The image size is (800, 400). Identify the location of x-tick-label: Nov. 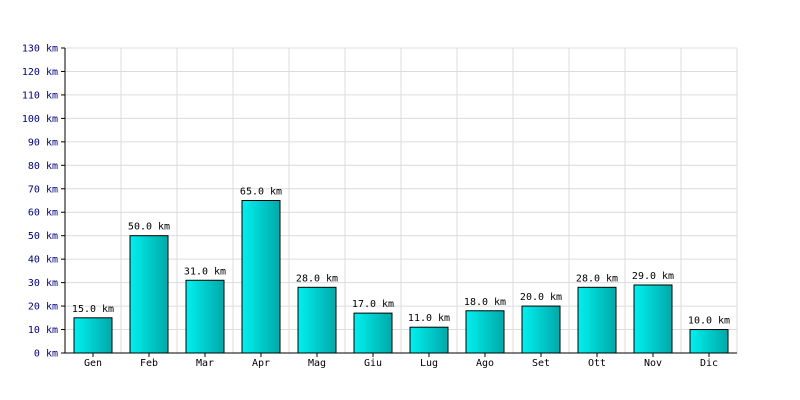
(653, 363).